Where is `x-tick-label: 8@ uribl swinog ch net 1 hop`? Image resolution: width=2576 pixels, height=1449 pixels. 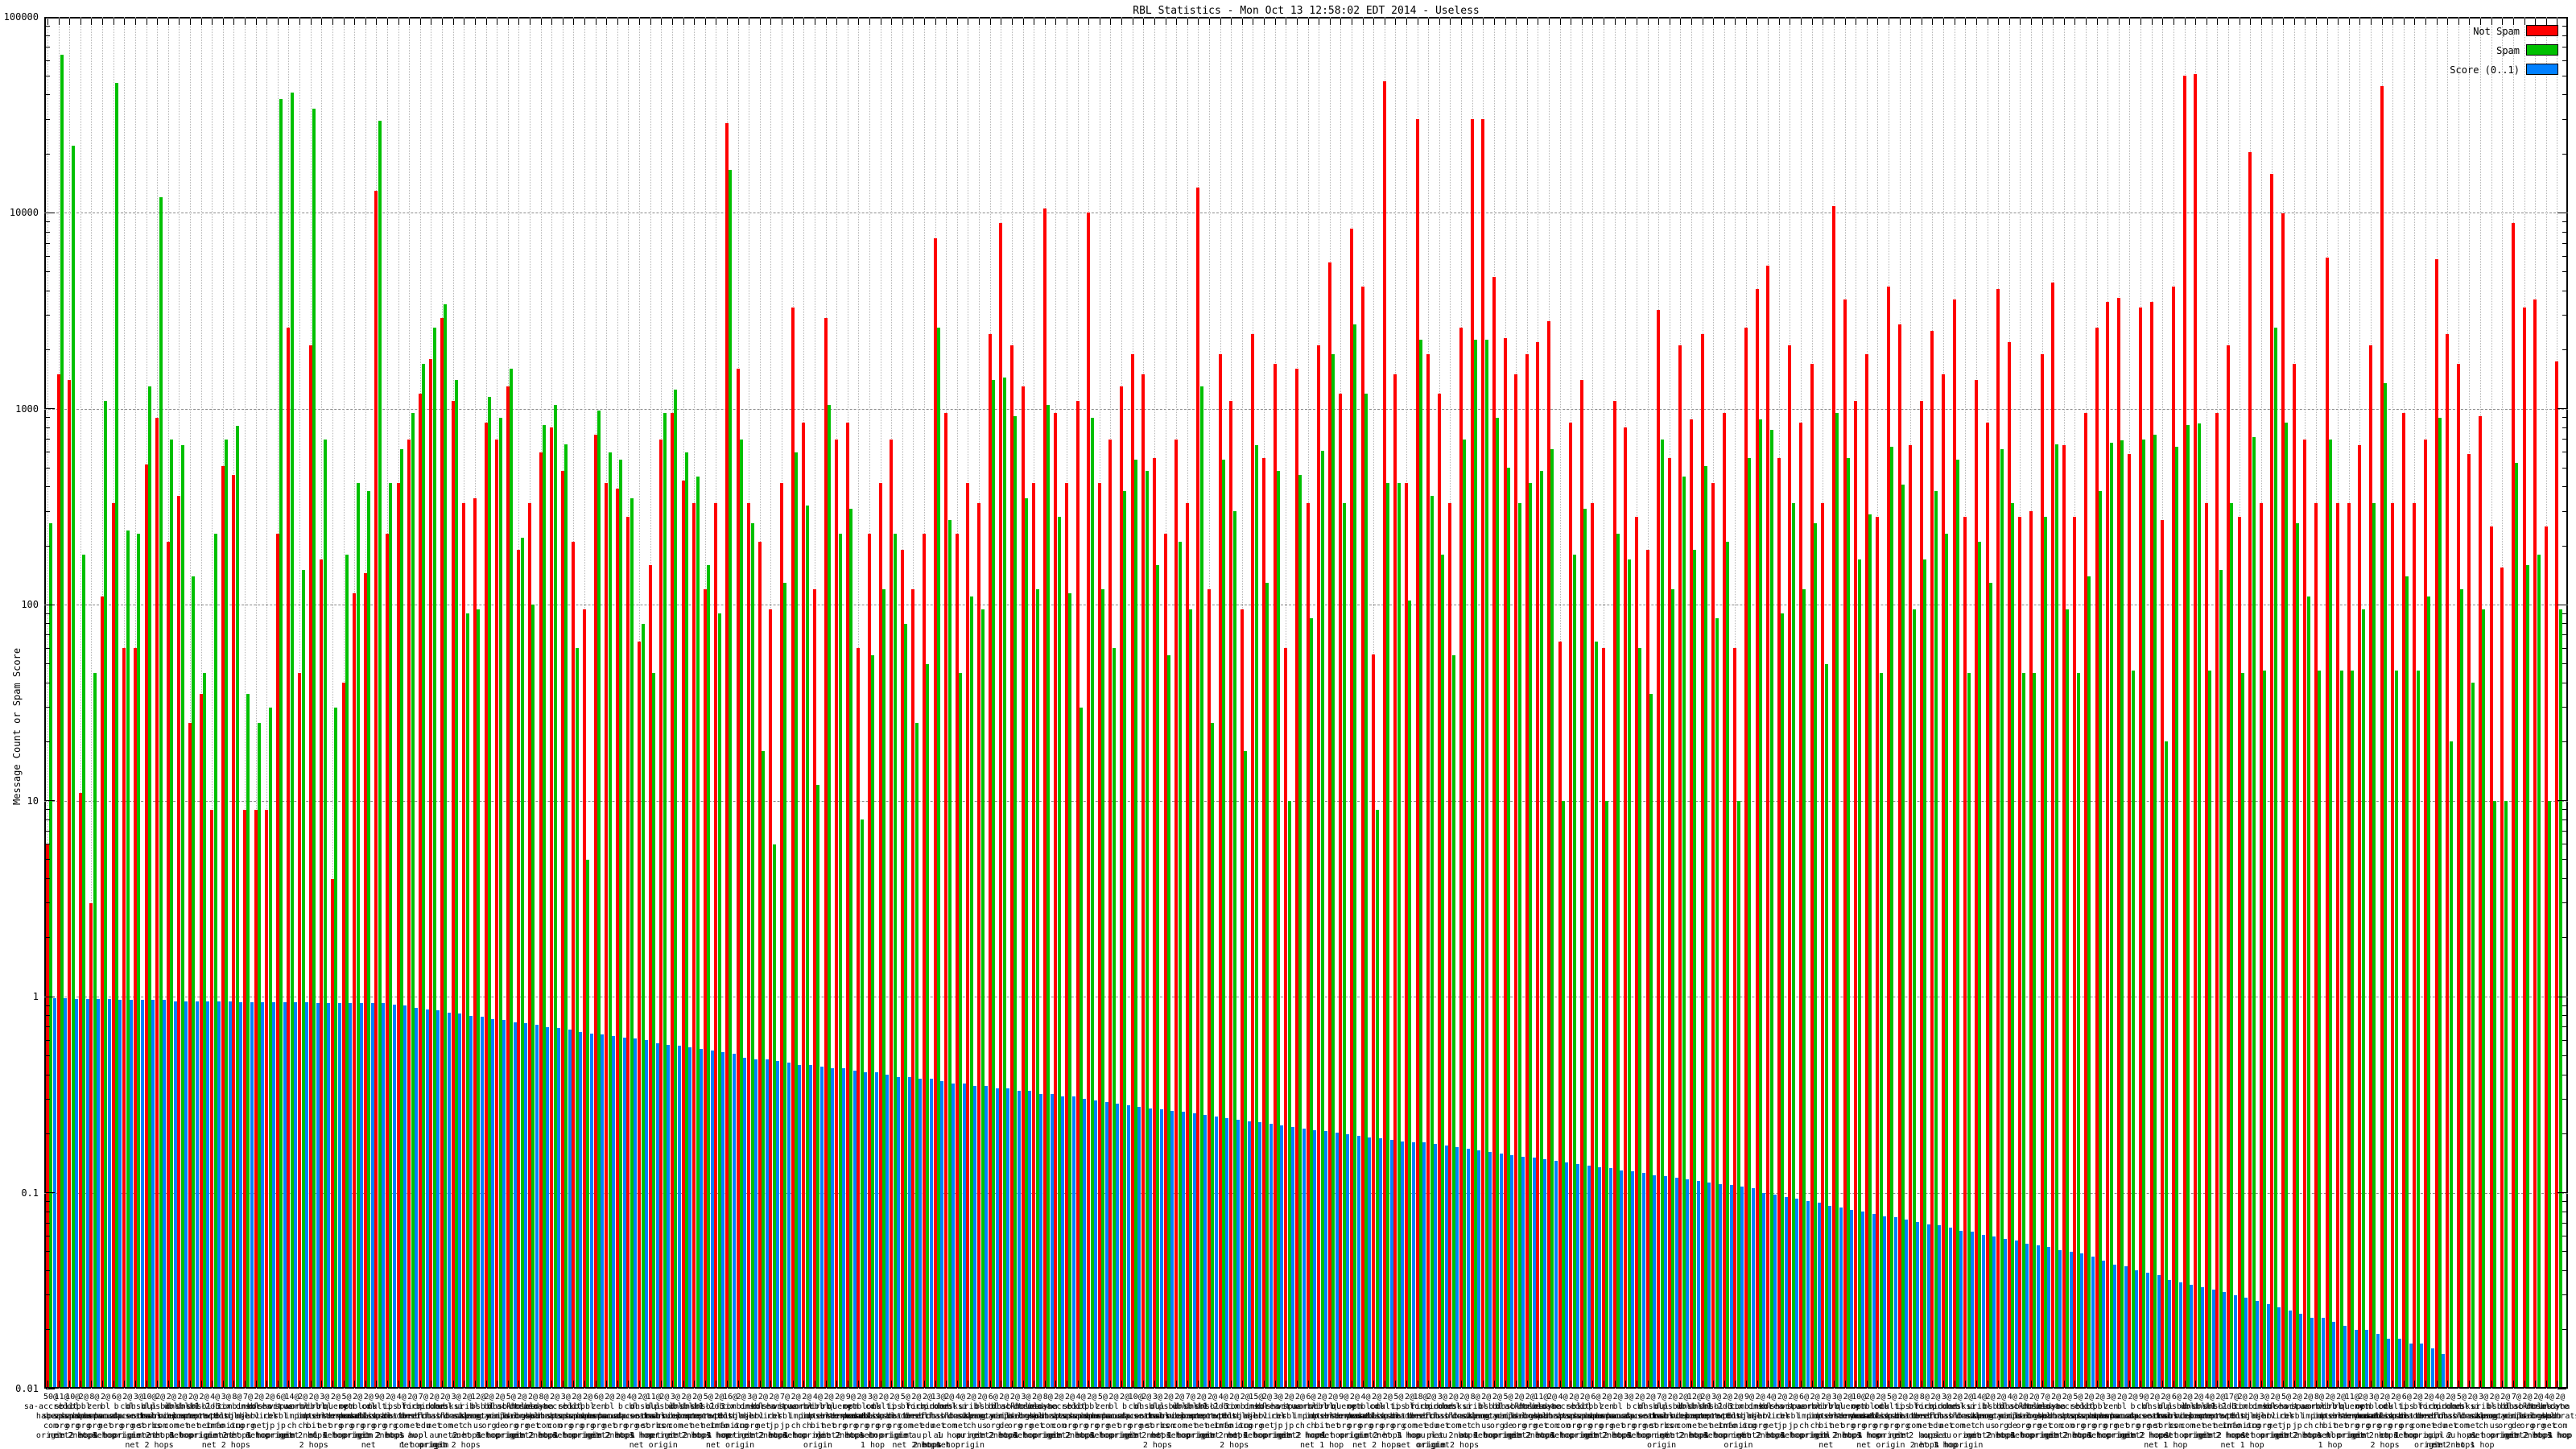 x-tick-label: 8@ uribl swinog ch net 1 hop is located at coordinates (1475, 1416).